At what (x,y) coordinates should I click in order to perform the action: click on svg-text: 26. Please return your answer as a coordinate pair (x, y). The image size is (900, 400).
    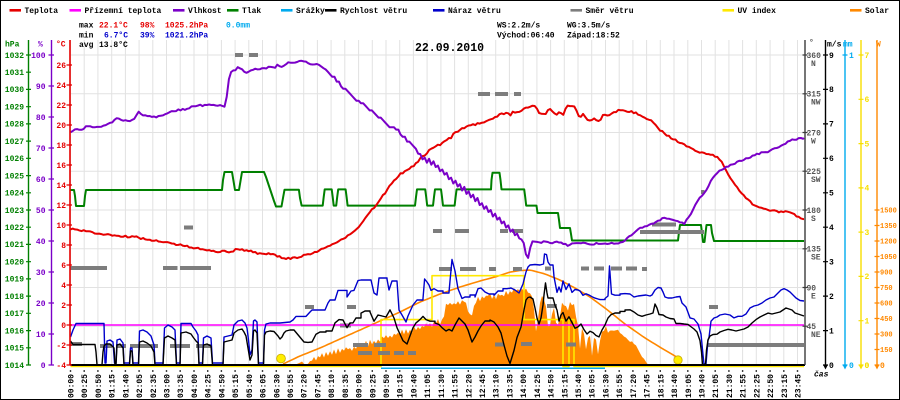
    Looking at the image, I should click on (61, 66).